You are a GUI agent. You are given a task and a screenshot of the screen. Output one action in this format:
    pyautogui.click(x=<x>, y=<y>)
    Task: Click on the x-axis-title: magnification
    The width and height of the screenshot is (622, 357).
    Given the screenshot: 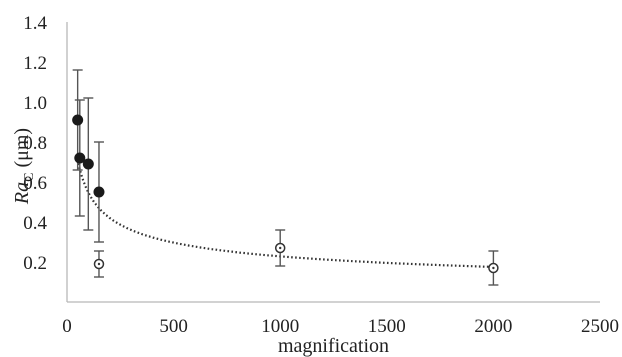 What is the action you would take?
    pyautogui.click(x=333, y=346)
    